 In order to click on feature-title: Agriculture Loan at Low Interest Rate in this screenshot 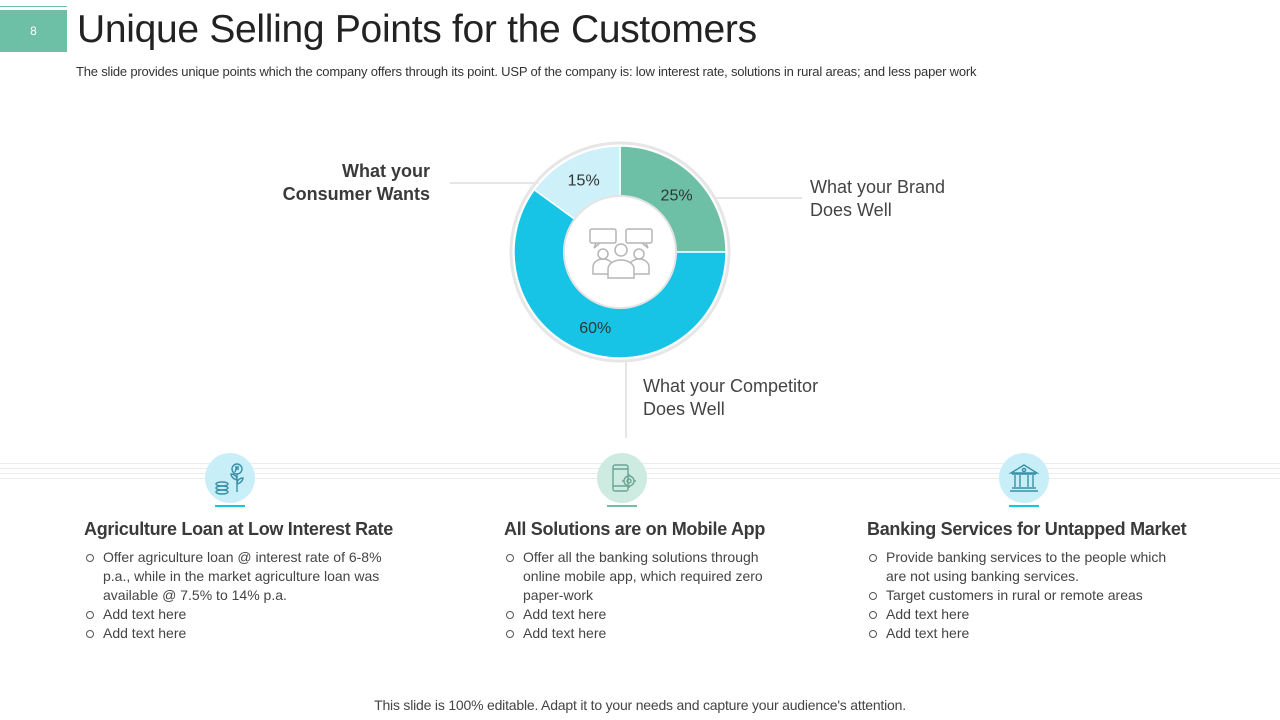, I will do `click(238, 529)`.